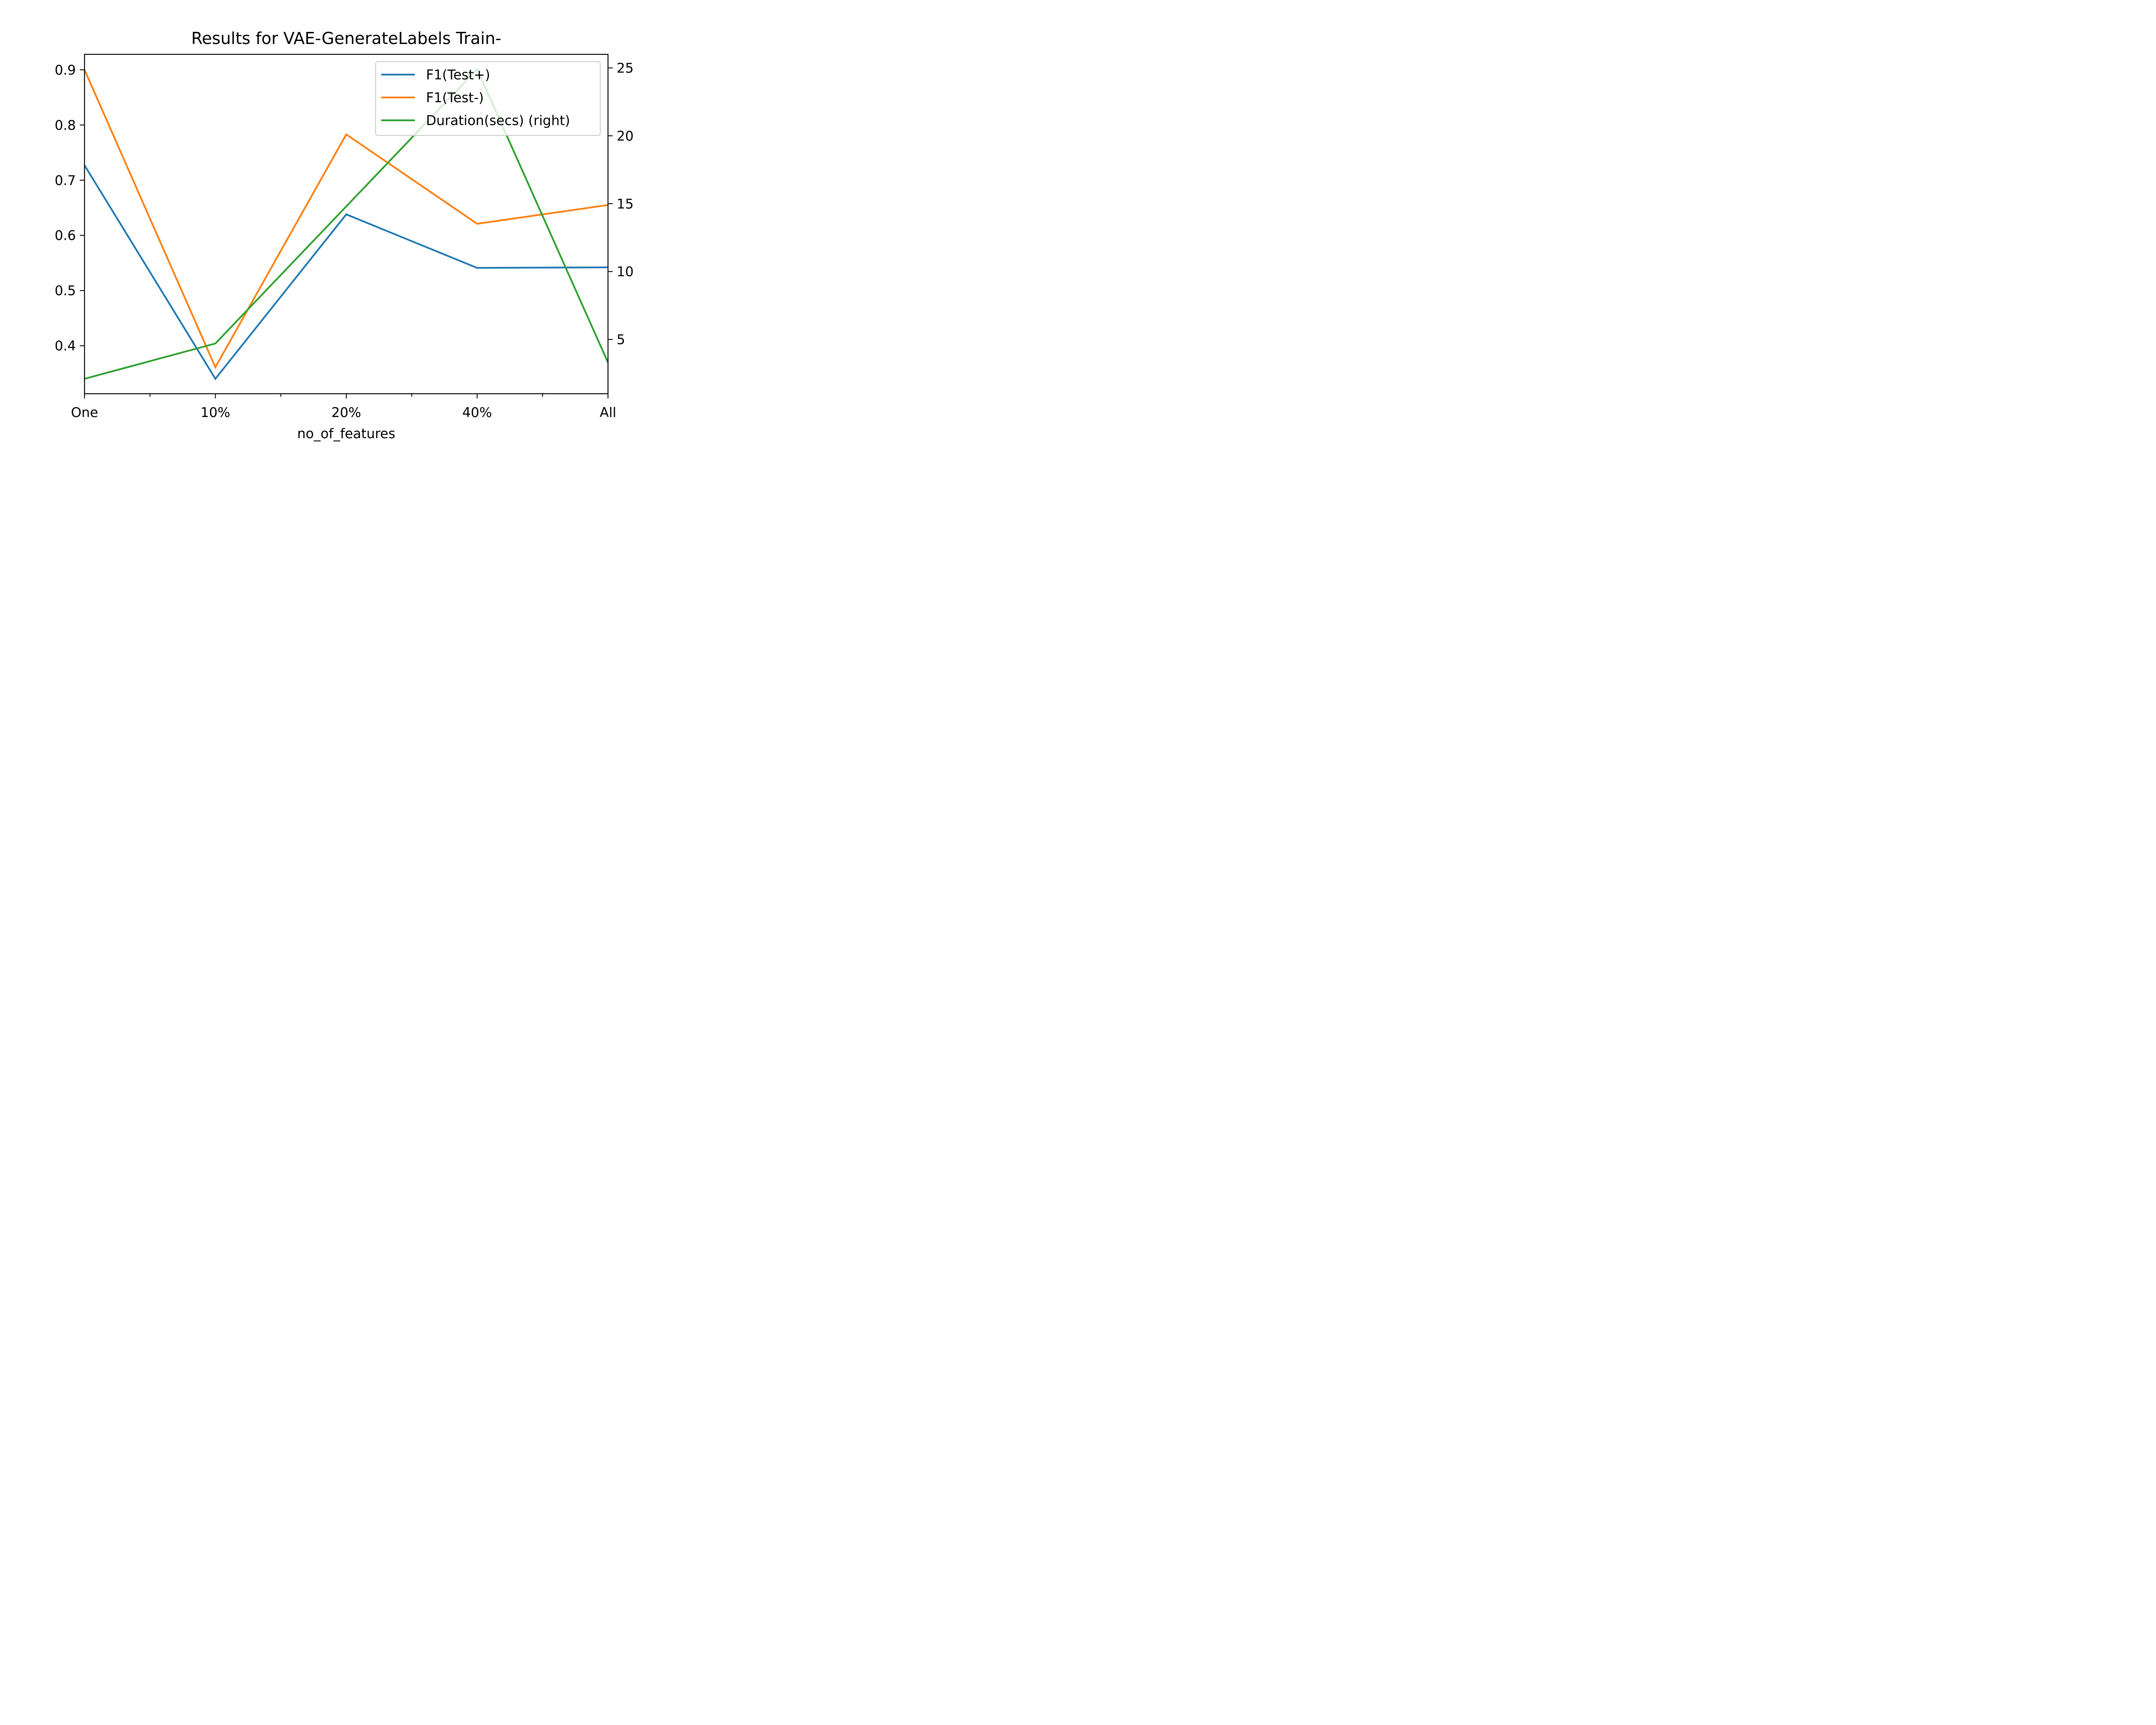 Image resolution: width=2156 pixels, height=1725 pixels. Describe the element at coordinates (621, 340) in the screenshot. I see `y-tick-label-right: 5` at that location.